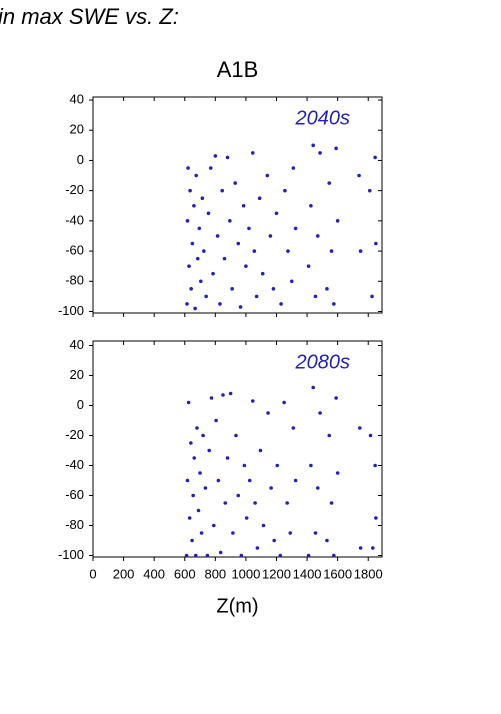  I want to click on x-tick-label: 1800, so click(368, 573).